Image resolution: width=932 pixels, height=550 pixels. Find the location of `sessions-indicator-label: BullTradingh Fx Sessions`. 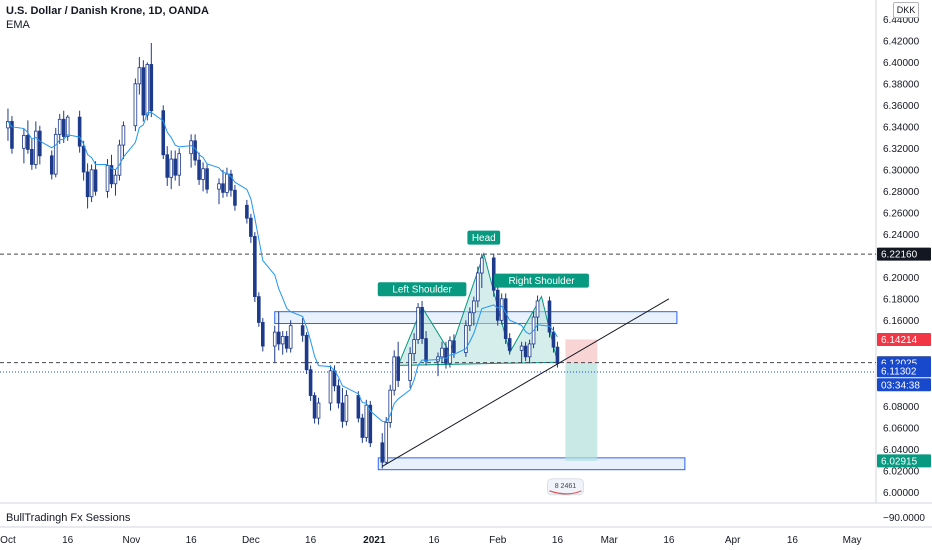

sessions-indicator-label: BullTradingh Fx Sessions is located at coordinates (68, 518).